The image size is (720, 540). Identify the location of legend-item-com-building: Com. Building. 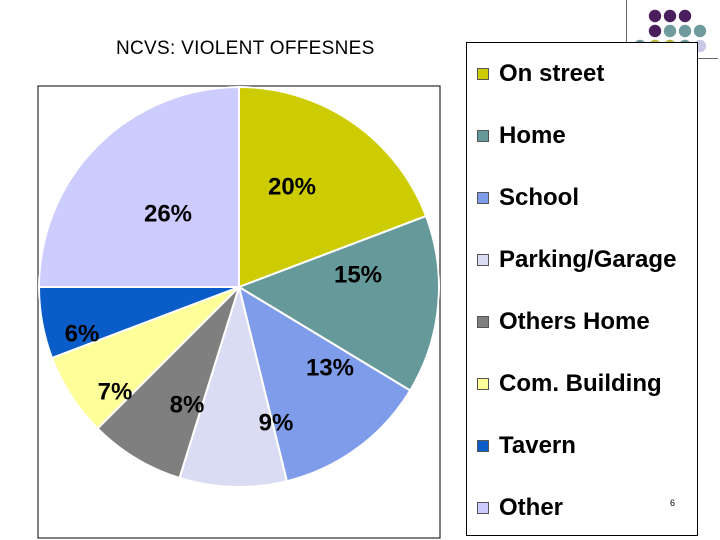
(569, 384).